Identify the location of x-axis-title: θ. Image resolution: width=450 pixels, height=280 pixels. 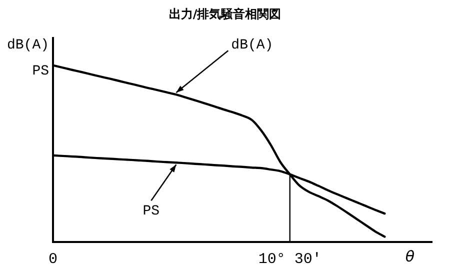
(410, 256).